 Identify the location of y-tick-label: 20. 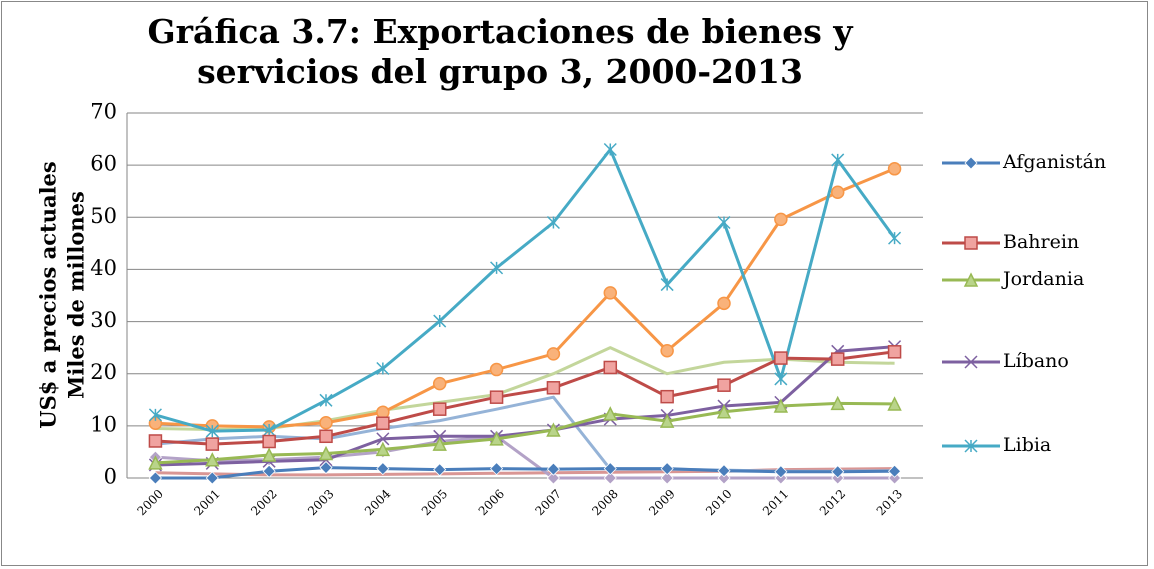
(103, 372).